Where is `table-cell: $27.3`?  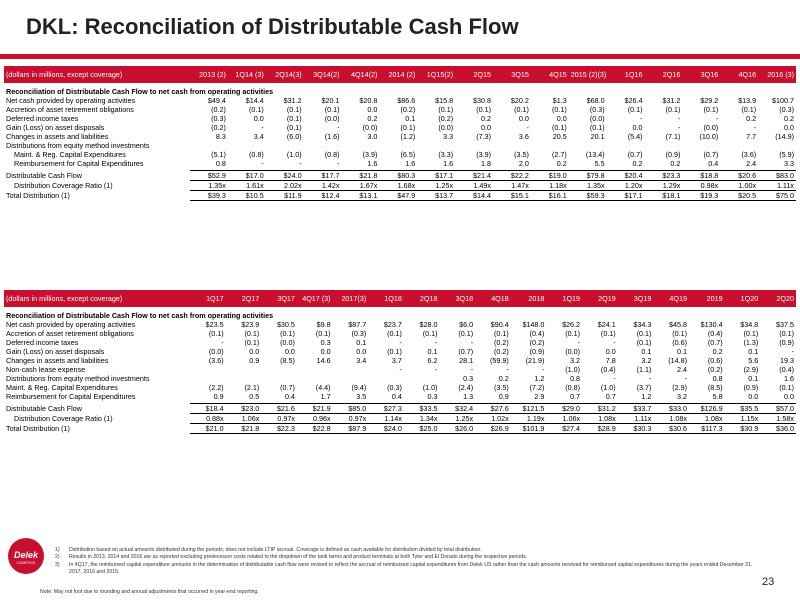
table-cell: $27.3 is located at coordinates (386, 408).